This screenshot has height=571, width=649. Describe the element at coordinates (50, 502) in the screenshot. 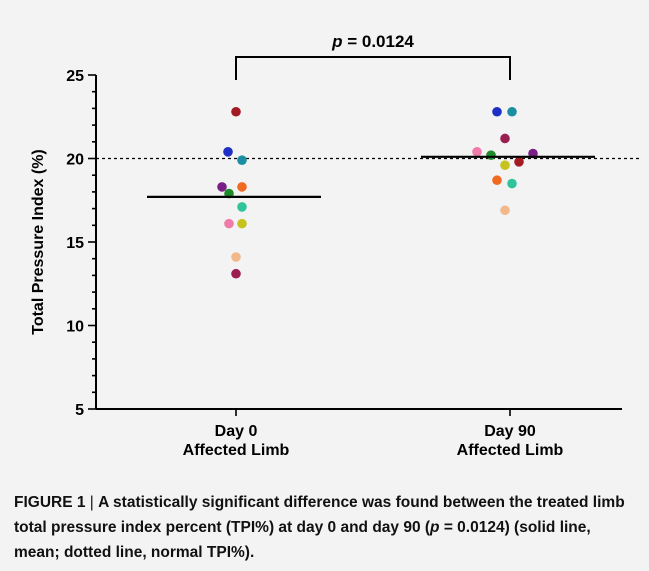

I see `caption-label: FIGURE 1` at that location.